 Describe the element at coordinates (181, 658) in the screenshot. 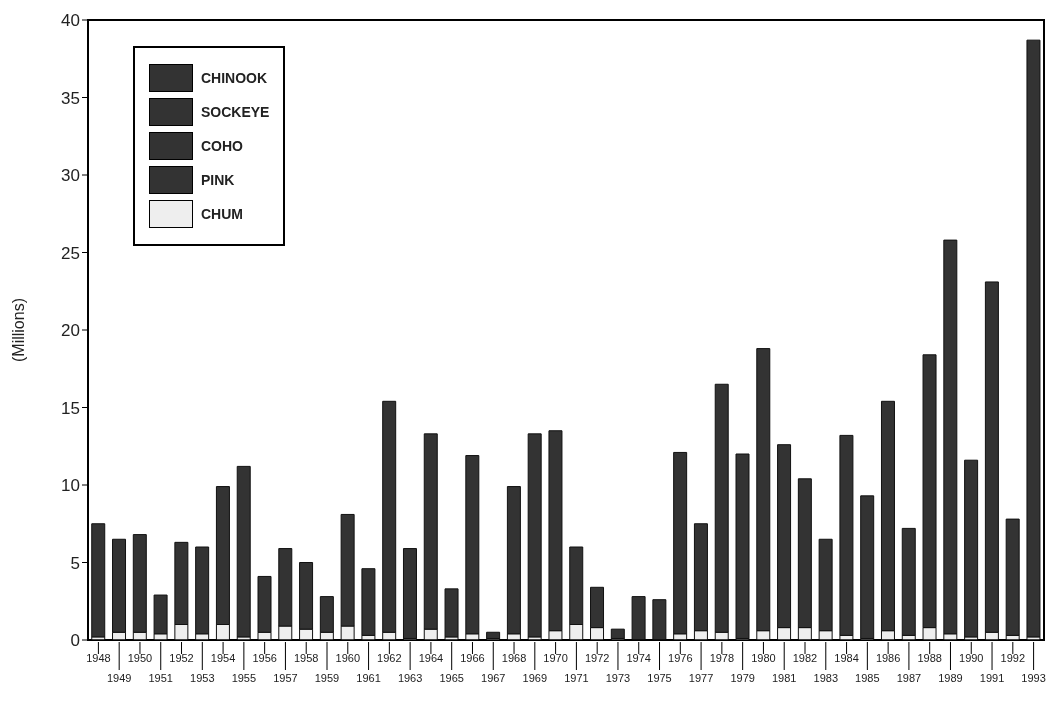

I see `x-tick-label: 1952` at that location.